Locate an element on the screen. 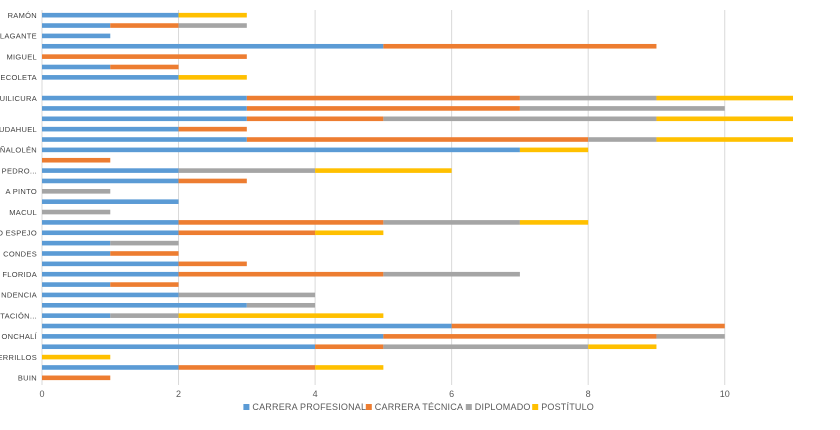 The width and height of the screenshot is (840, 430). category-label: MACUL is located at coordinates (23, 212).